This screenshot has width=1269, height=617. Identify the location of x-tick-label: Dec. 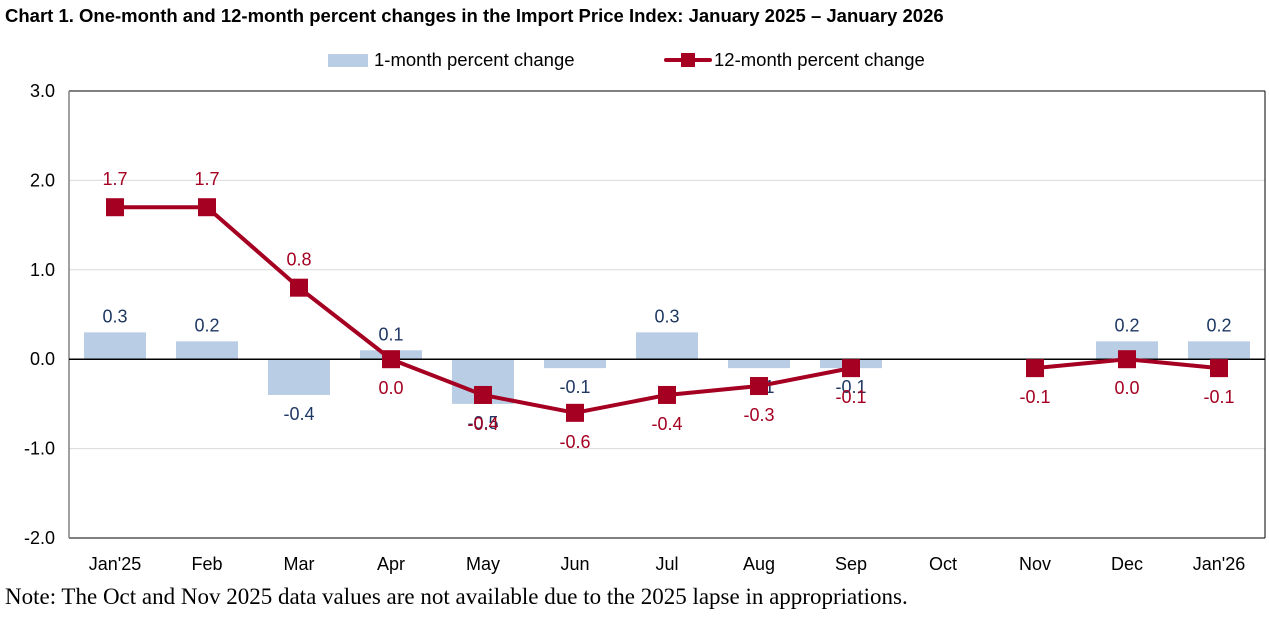
(1127, 564).